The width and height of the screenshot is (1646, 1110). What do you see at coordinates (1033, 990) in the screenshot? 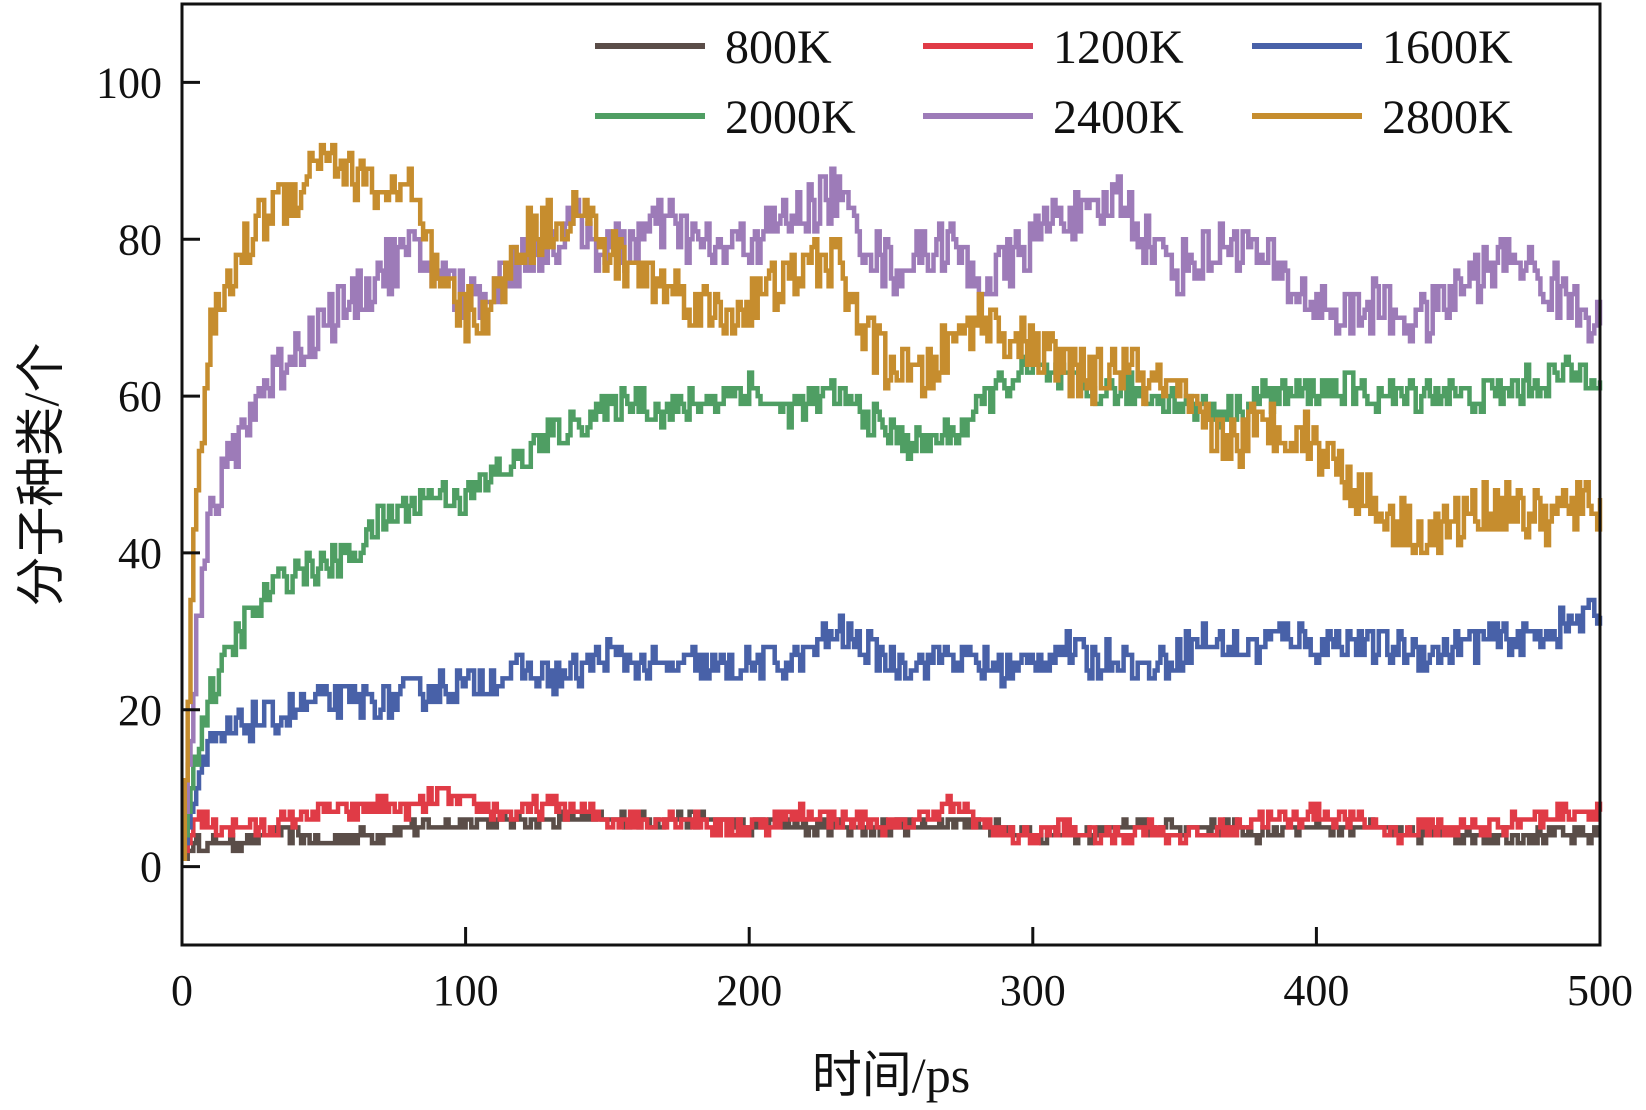
I see `x-tick-label: 300` at bounding box center [1033, 990].